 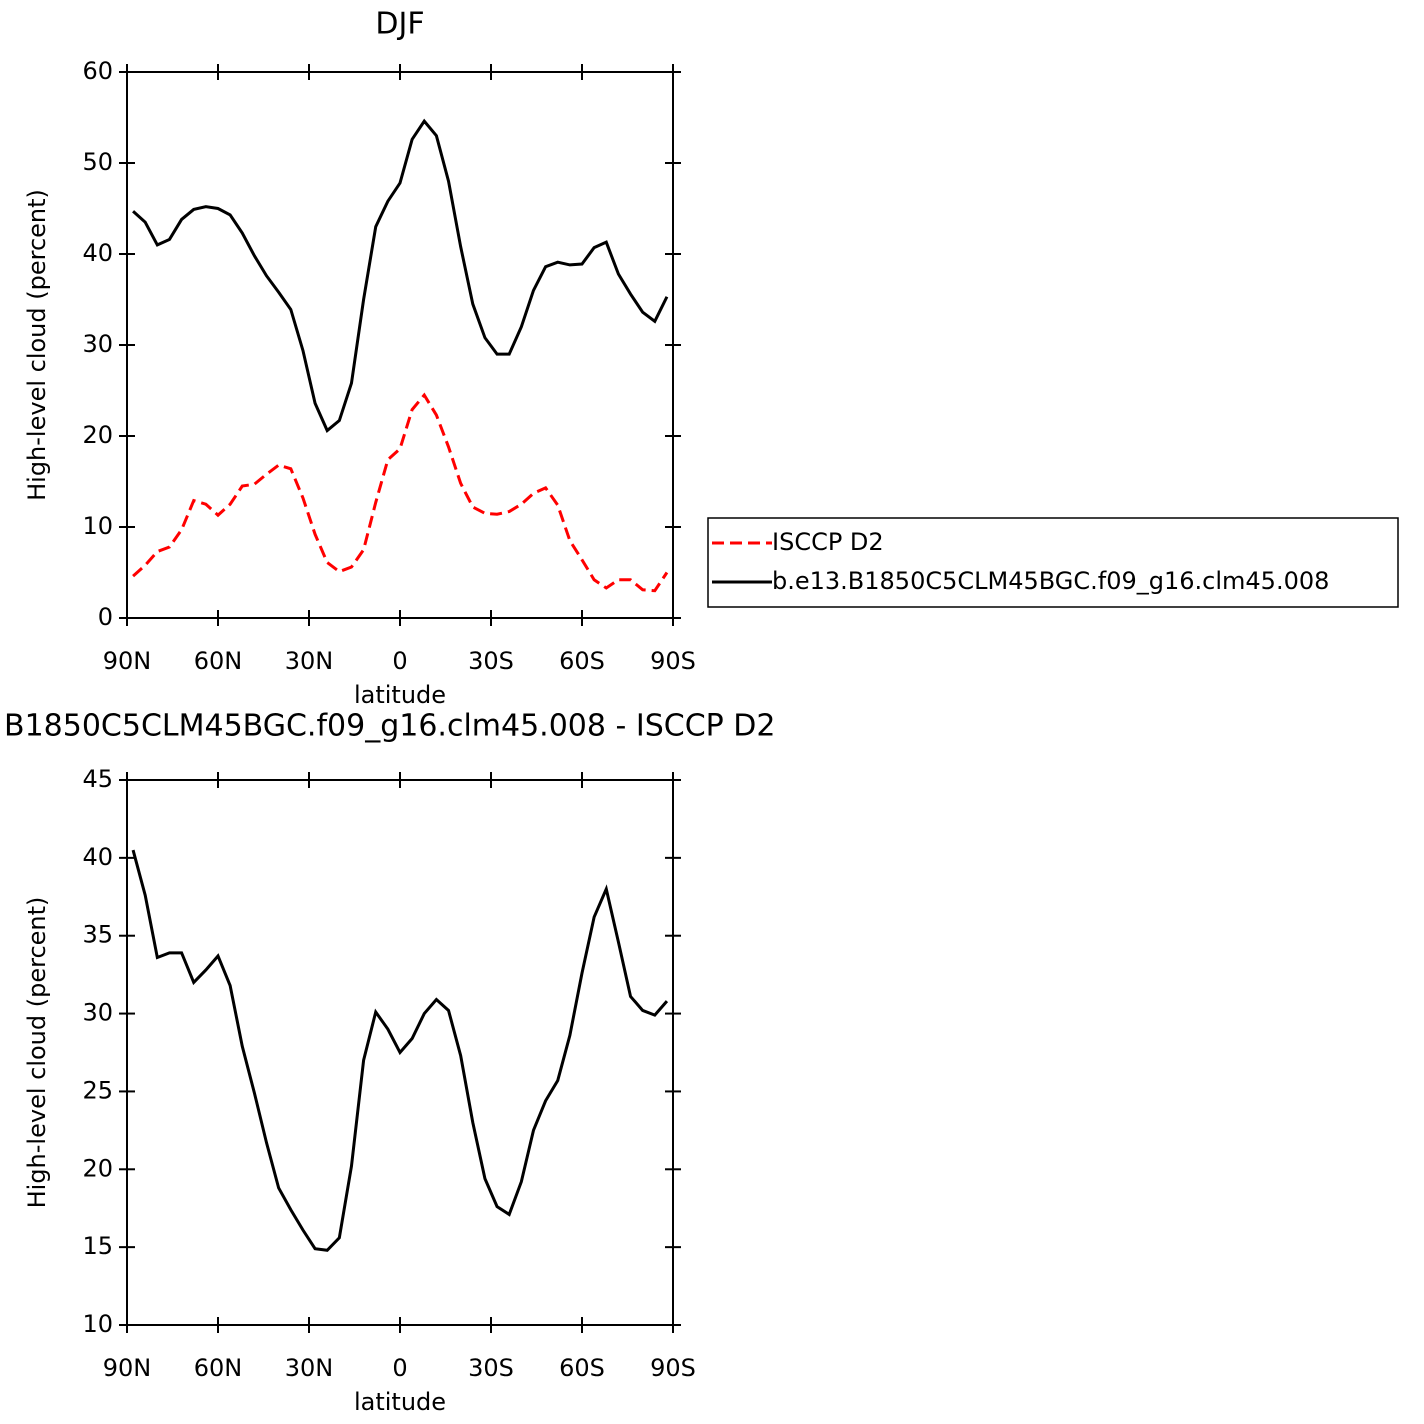 What do you see at coordinates (399, 24) in the screenshot?
I see `chart-title: DJF` at bounding box center [399, 24].